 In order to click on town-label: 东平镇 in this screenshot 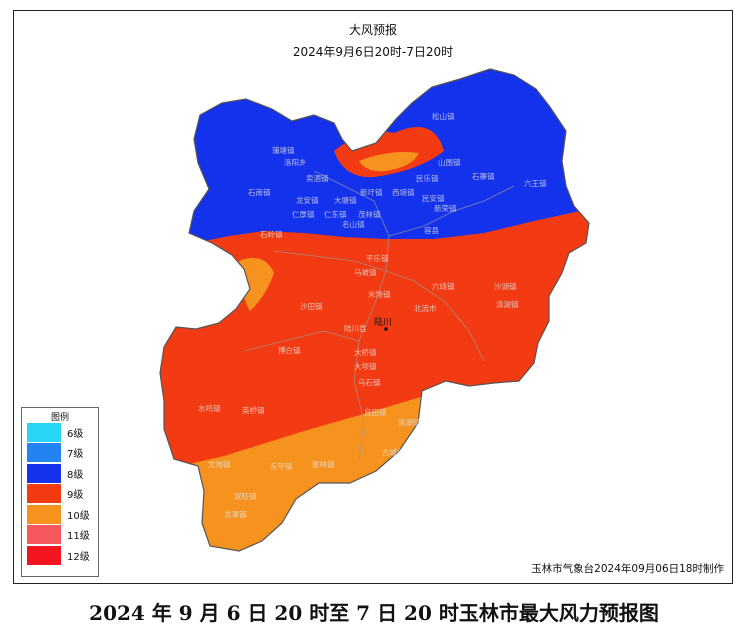, I will do `click(281, 466)`.